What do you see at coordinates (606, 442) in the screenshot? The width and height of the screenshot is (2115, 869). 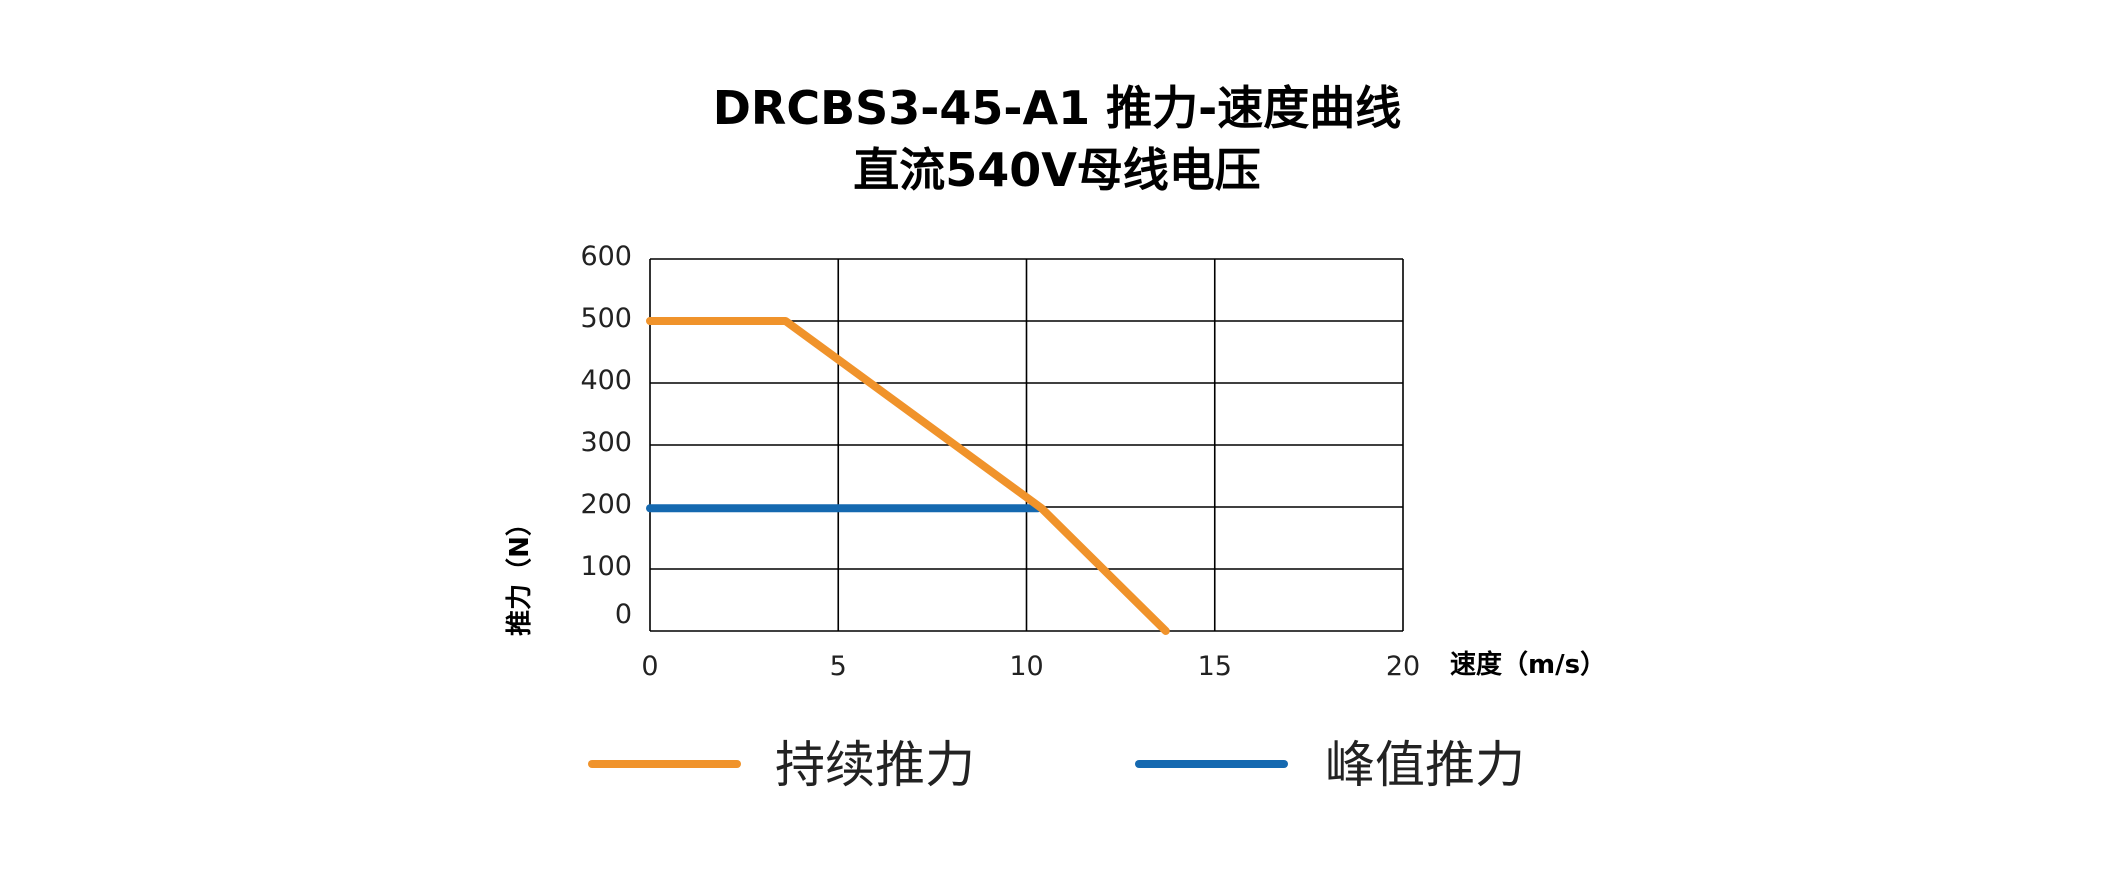 I see `y-tick-label: 300` at bounding box center [606, 442].